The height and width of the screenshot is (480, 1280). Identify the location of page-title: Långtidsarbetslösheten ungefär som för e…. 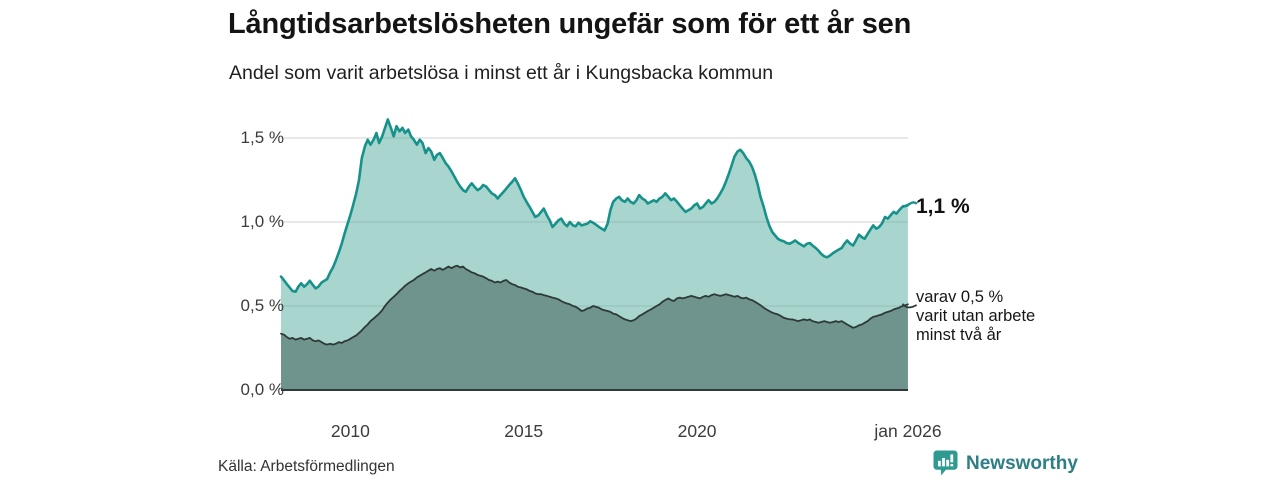
(570, 24).